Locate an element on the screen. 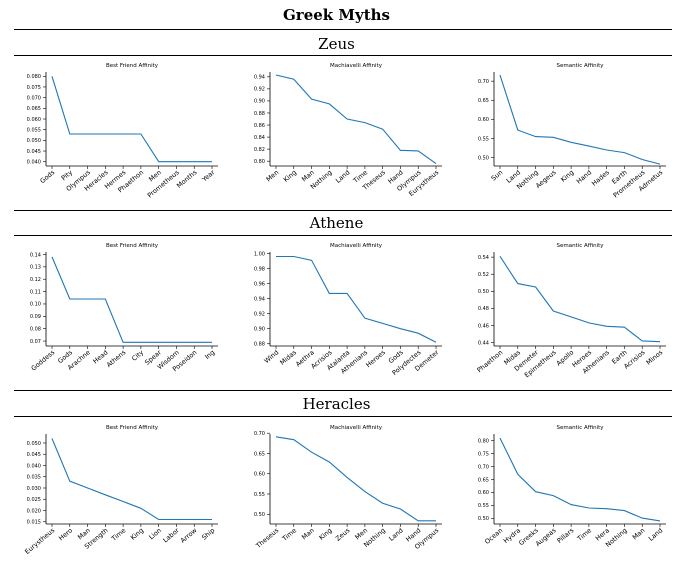  y-tick-label: 0.46 is located at coordinates (483, 326).